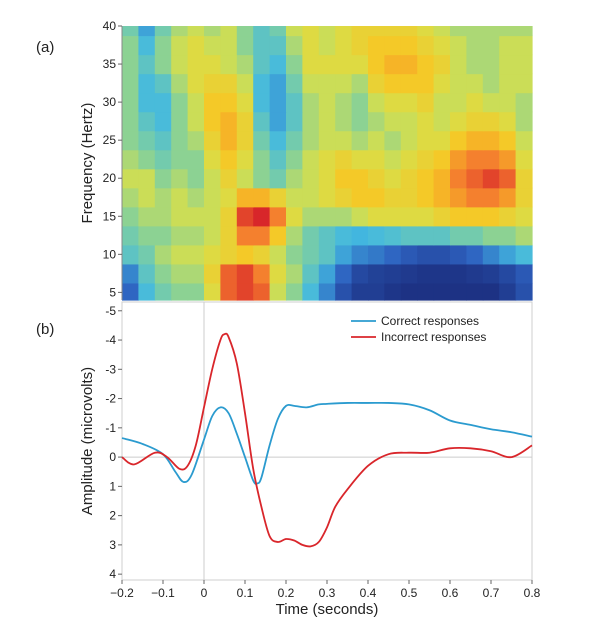 This screenshot has height=634, width=600. Describe the element at coordinates (112, 486) in the screenshot. I see `line-y-tick-label: 1` at that location.